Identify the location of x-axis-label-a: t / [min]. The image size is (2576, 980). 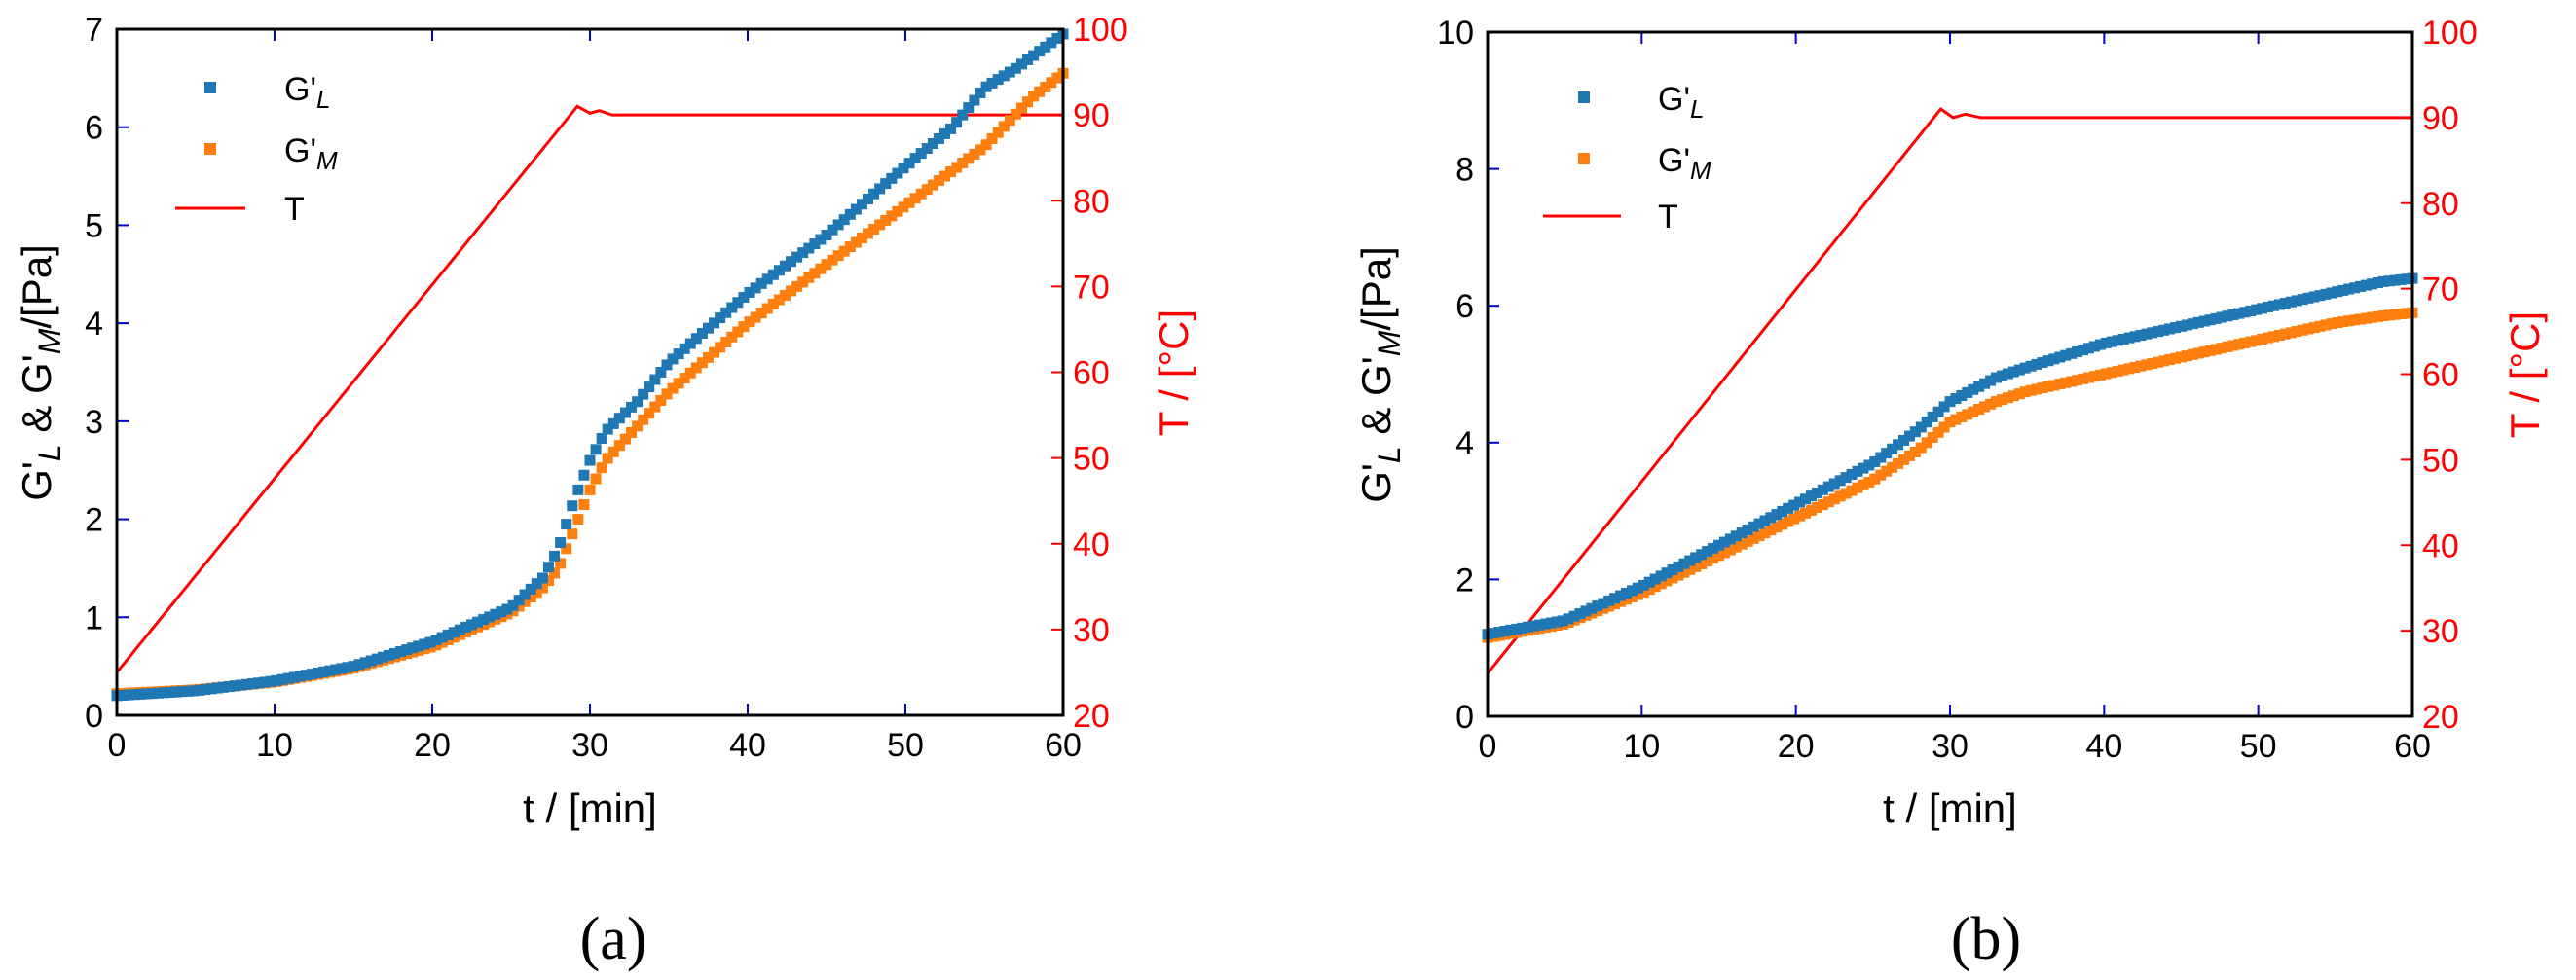
(590, 808).